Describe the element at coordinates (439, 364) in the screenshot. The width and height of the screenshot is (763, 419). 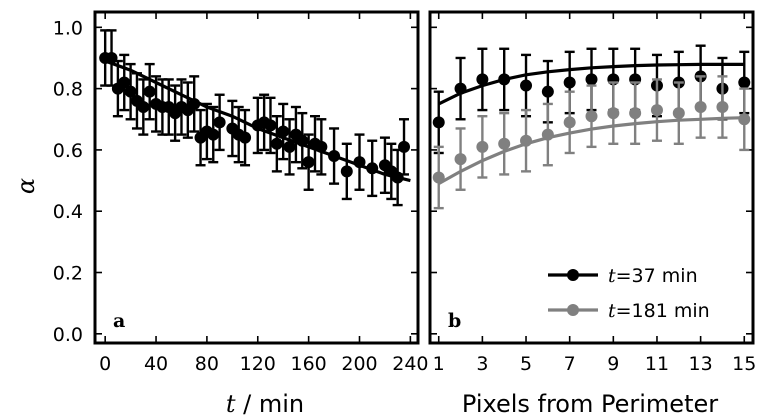
I see `x-tick-label: 1` at that location.